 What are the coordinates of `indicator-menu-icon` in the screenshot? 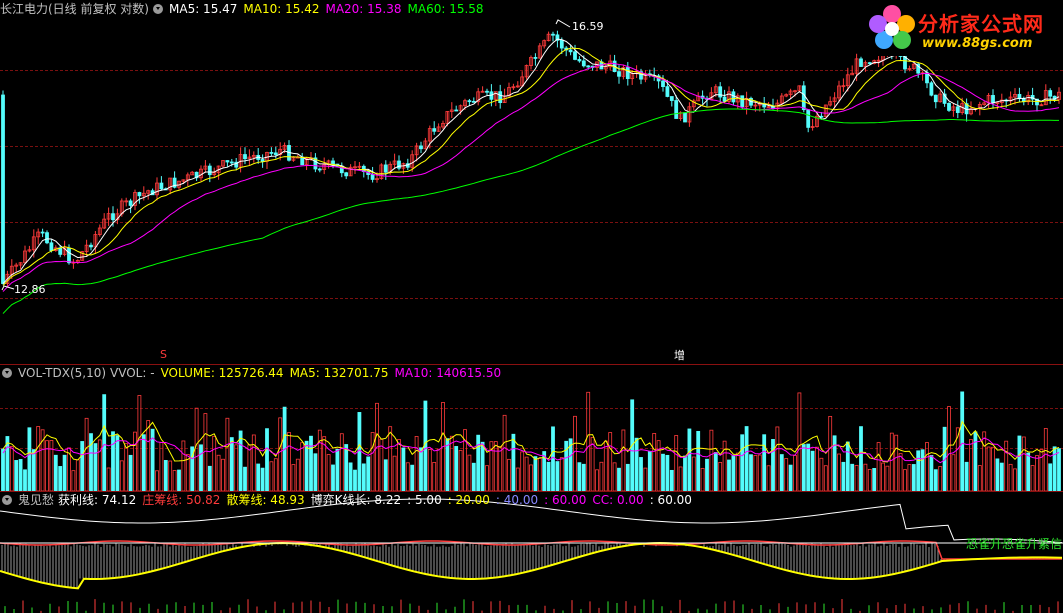 It's located at (158, 8).